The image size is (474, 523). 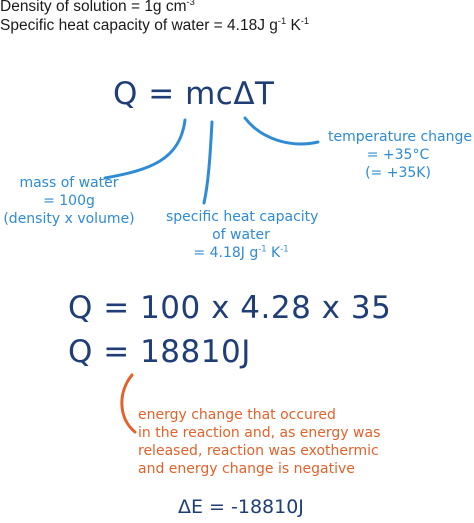 I want to click on connector-temperature, so click(x=281, y=131).